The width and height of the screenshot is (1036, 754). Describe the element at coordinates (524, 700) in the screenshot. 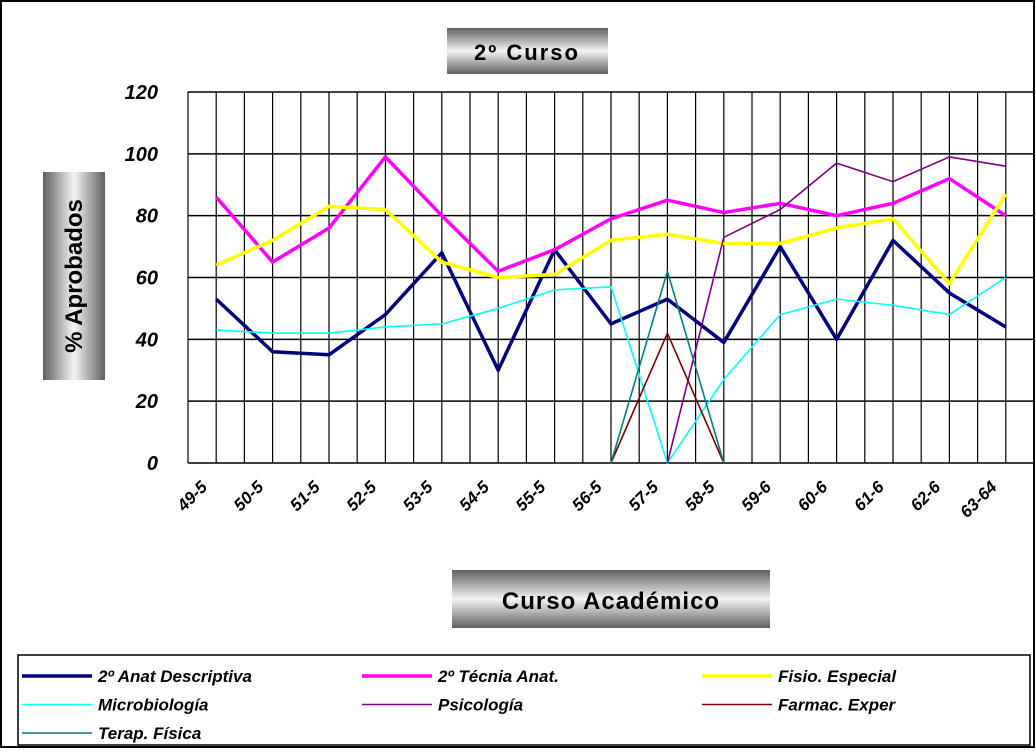

I see `legend` at that location.